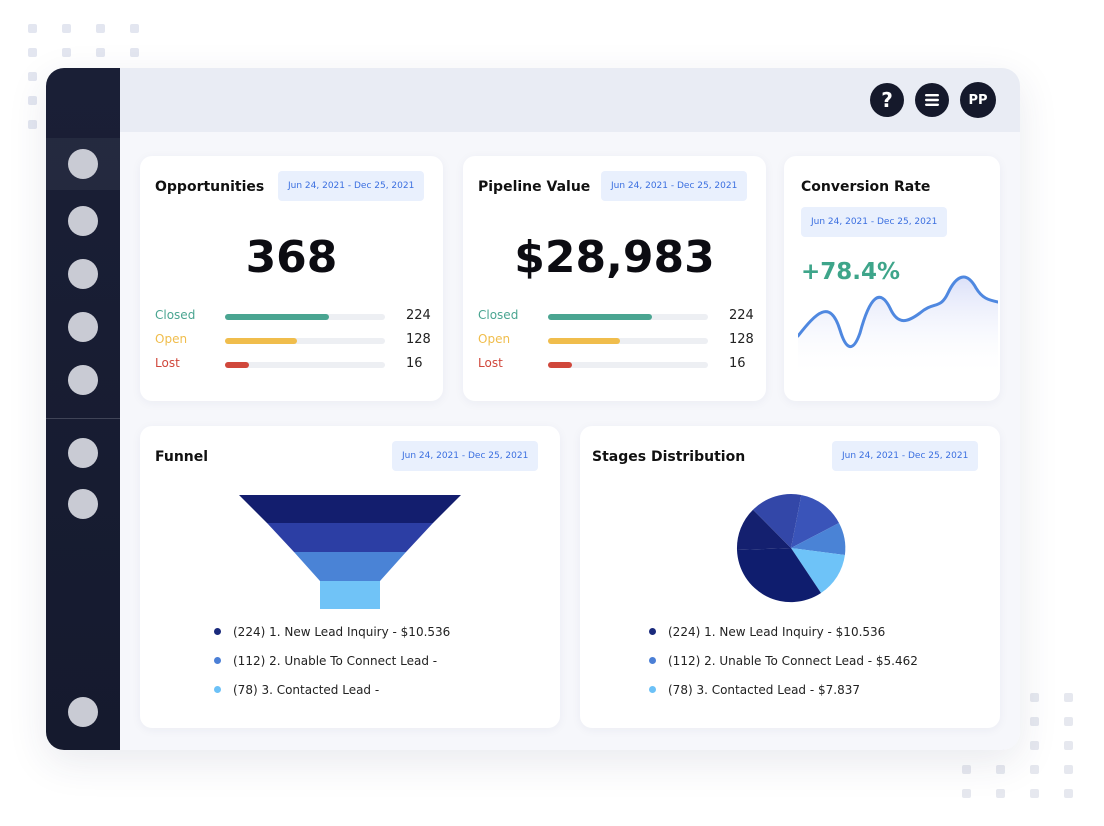  Describe the element at coordinates (83, 418) in the screenshot. I see `sidebar-divider` at that location.